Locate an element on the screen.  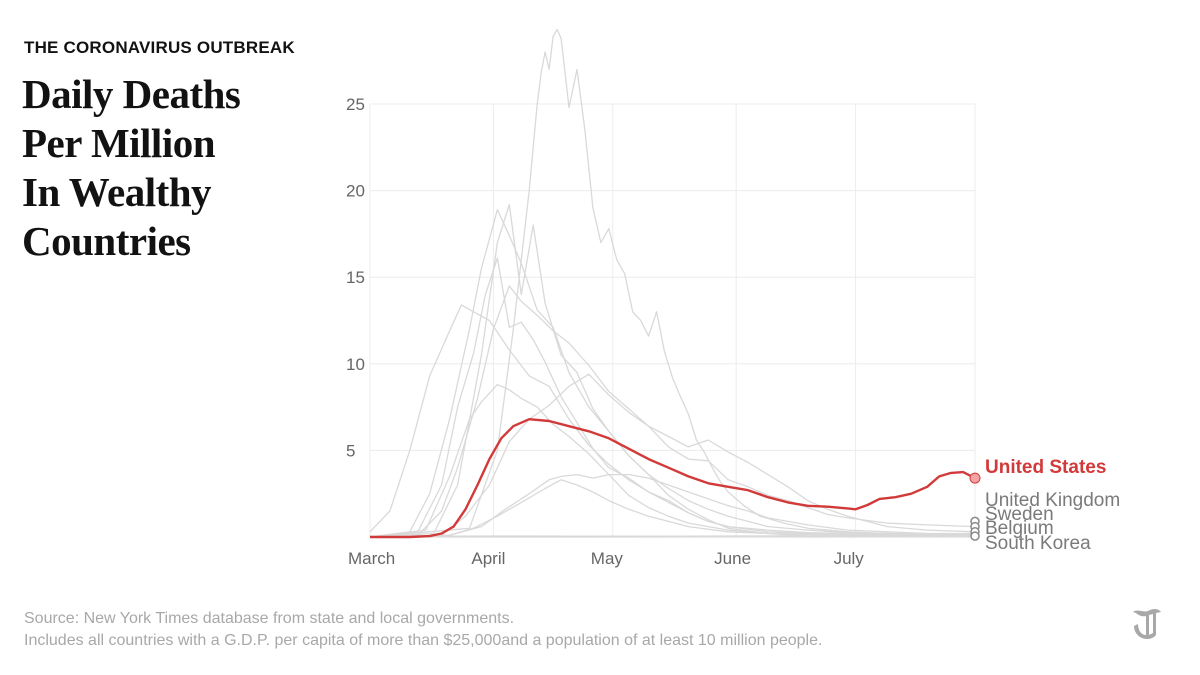
series-line-united-states is located at coordinates (673, 478).